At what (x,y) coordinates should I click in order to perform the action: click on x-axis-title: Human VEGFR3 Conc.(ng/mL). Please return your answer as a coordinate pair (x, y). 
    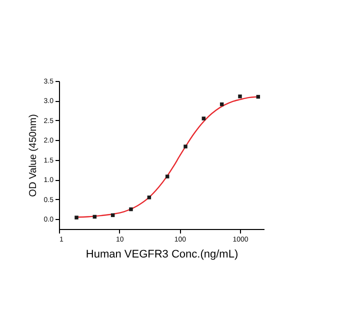
    Looking at the image, I should click on (162, 254).